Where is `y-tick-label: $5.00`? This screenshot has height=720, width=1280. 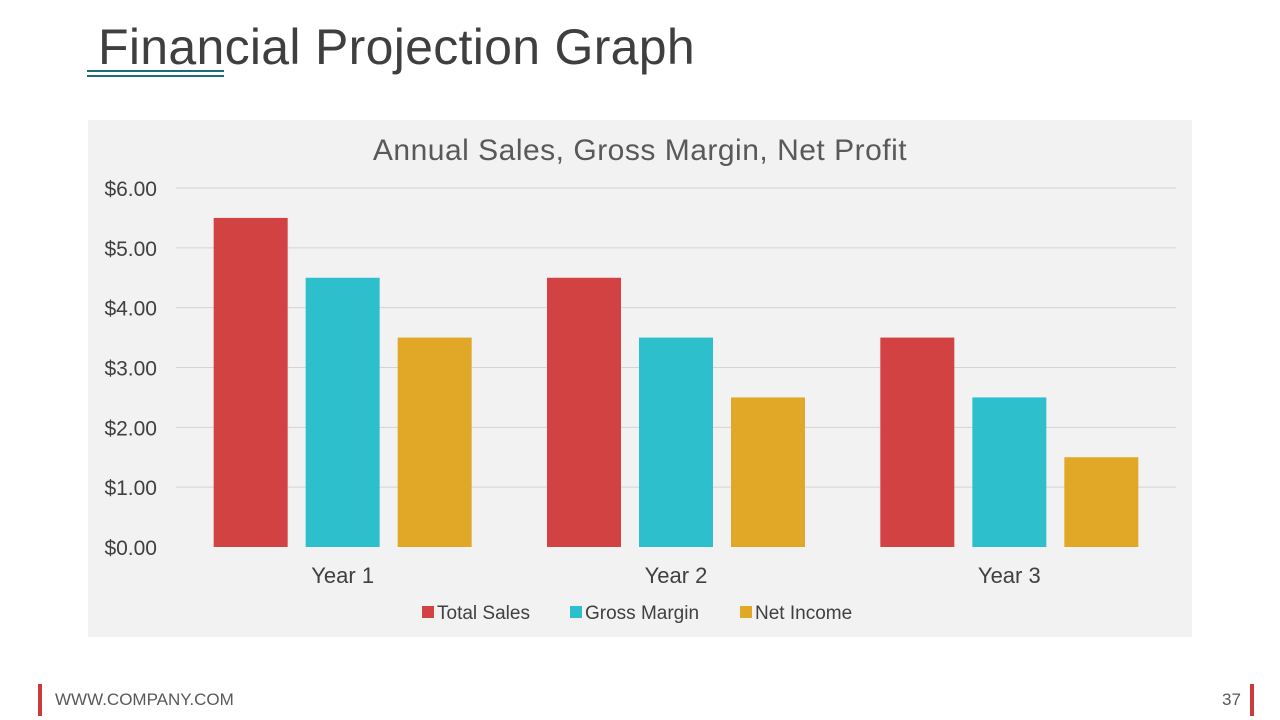
y-tick-label: $5.00 is located at coordinates (130, 249).